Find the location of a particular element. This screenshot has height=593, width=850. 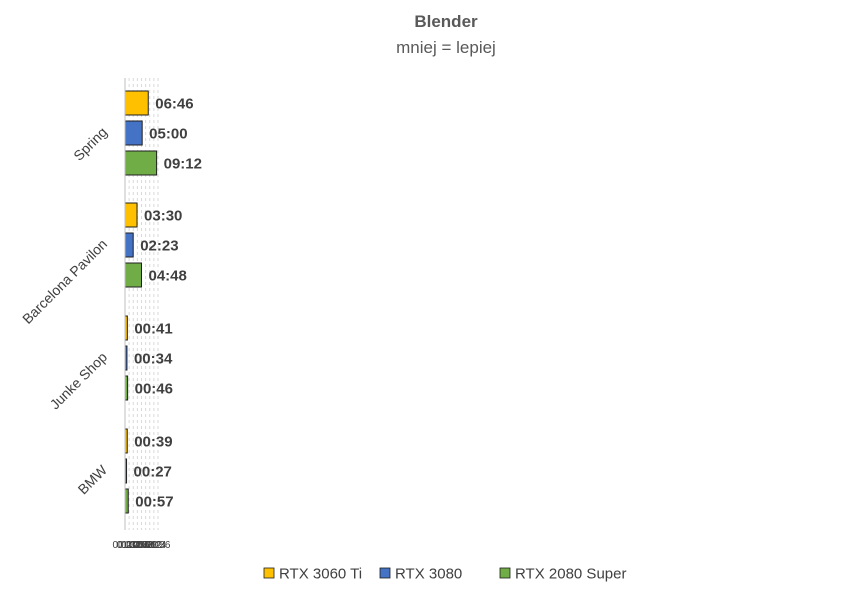

bars is located at coordinates (141, 302).